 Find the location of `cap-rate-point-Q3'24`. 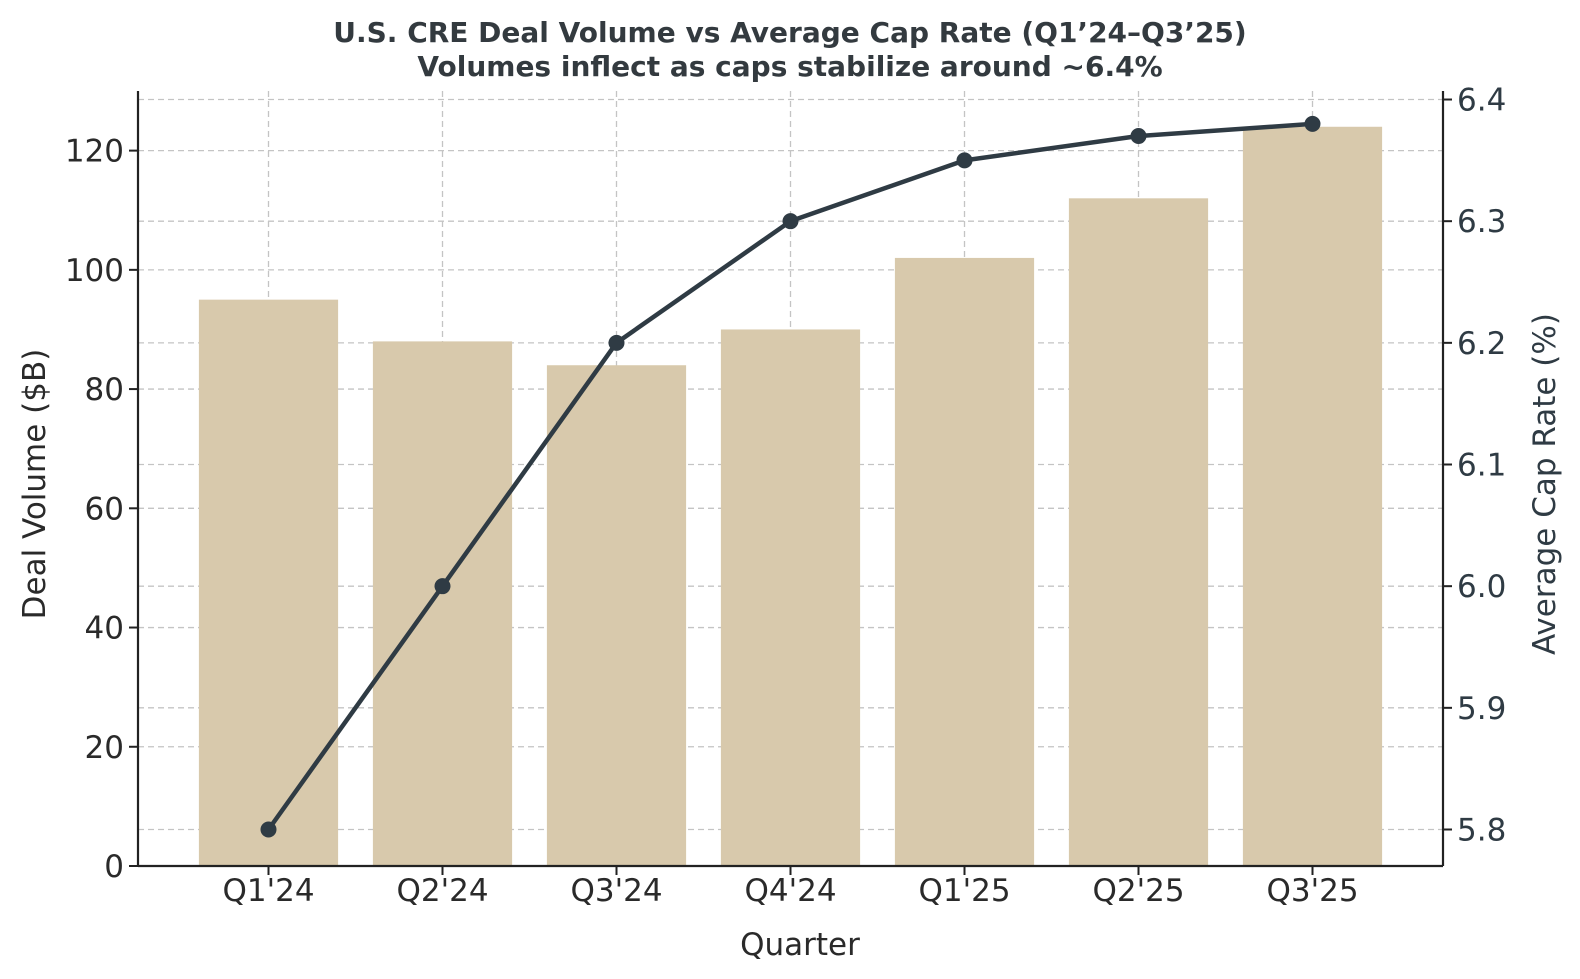

cap-rate-point-Q3'24 is located at coordinates (616, 342).